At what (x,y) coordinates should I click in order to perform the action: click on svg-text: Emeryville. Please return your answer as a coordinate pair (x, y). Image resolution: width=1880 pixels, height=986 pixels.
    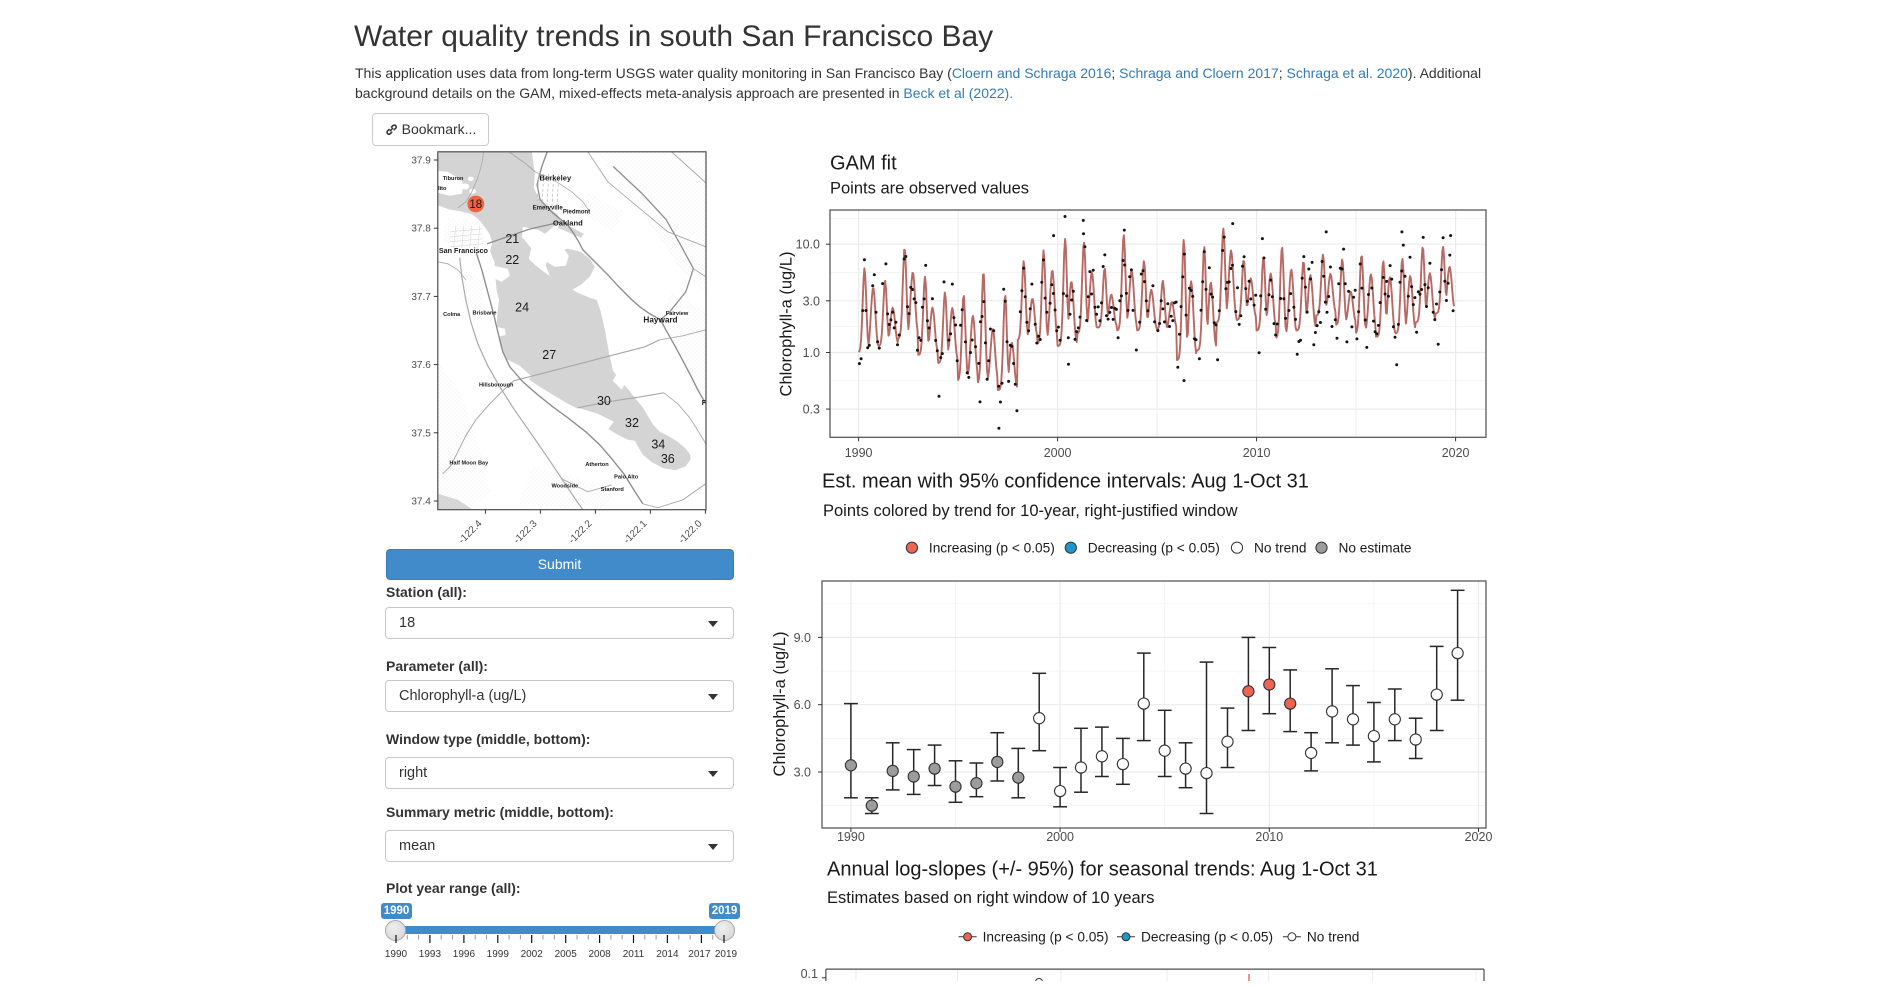
    Looking at the image, I should click on (548, 208).